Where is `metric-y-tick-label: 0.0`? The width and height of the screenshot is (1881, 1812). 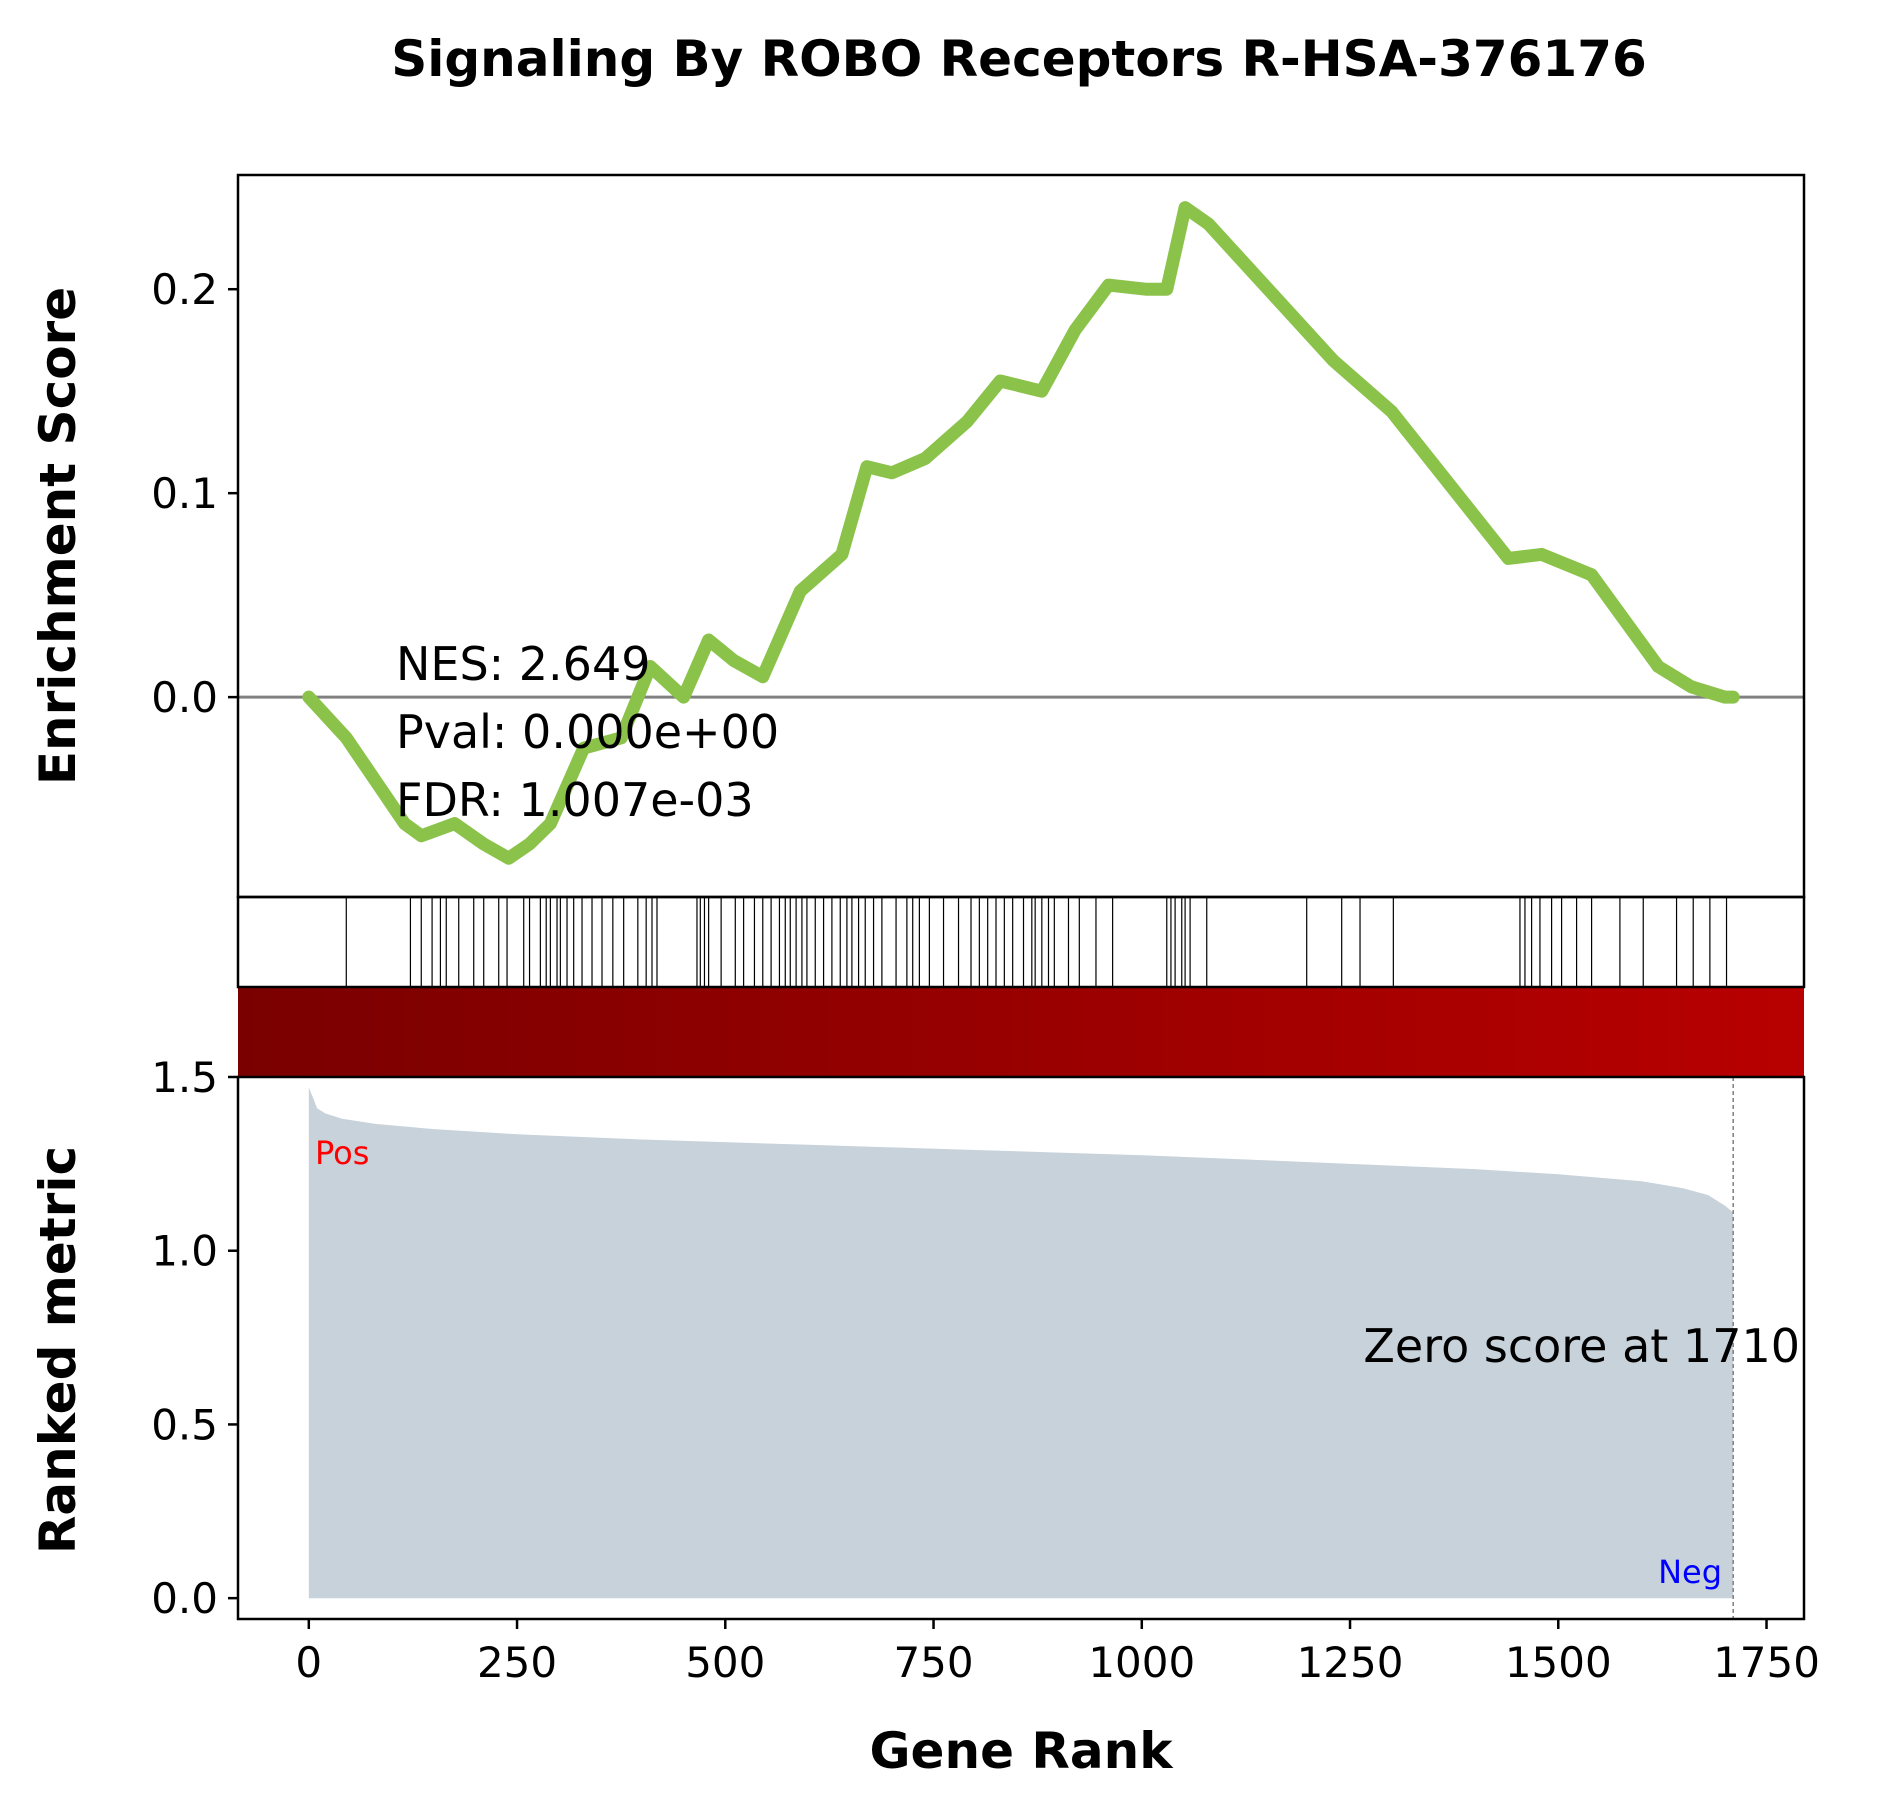
metric-y-tick-label: 0.0 is located at coordinates (184, 1598).